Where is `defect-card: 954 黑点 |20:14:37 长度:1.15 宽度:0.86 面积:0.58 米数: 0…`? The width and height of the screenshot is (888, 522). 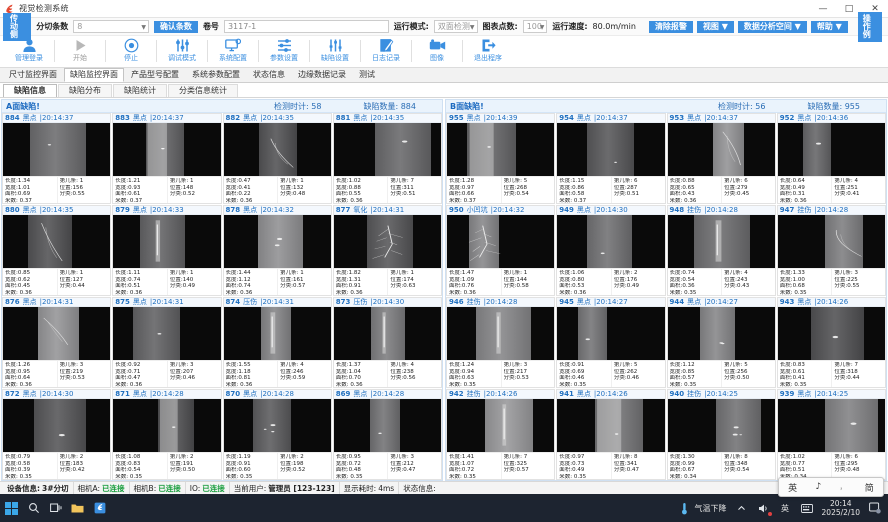
defect-card: 954 黑点 |20:14:37 长度:1.15 宽度:0.86 面积:0.58 米数: 0… is located at coordinates (611, 158).